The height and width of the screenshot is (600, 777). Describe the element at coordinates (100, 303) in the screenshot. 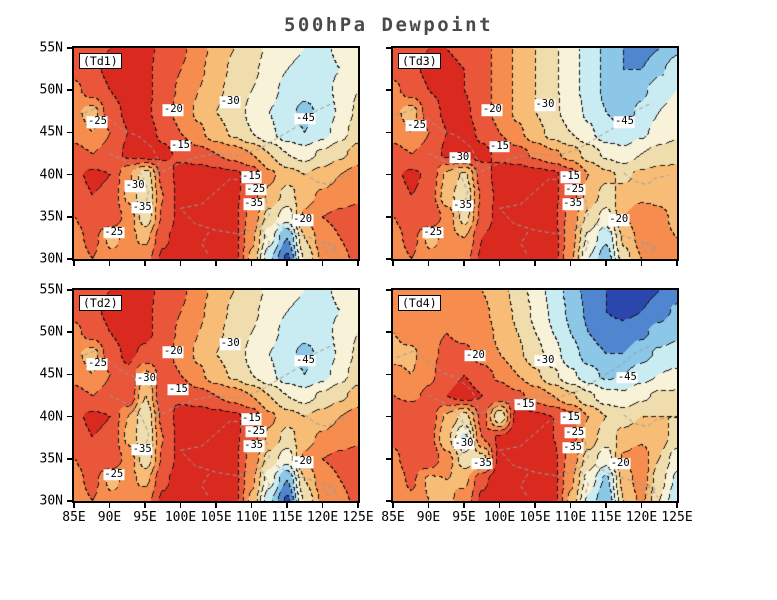

I see `panel-tag: (Td2)` at that location.